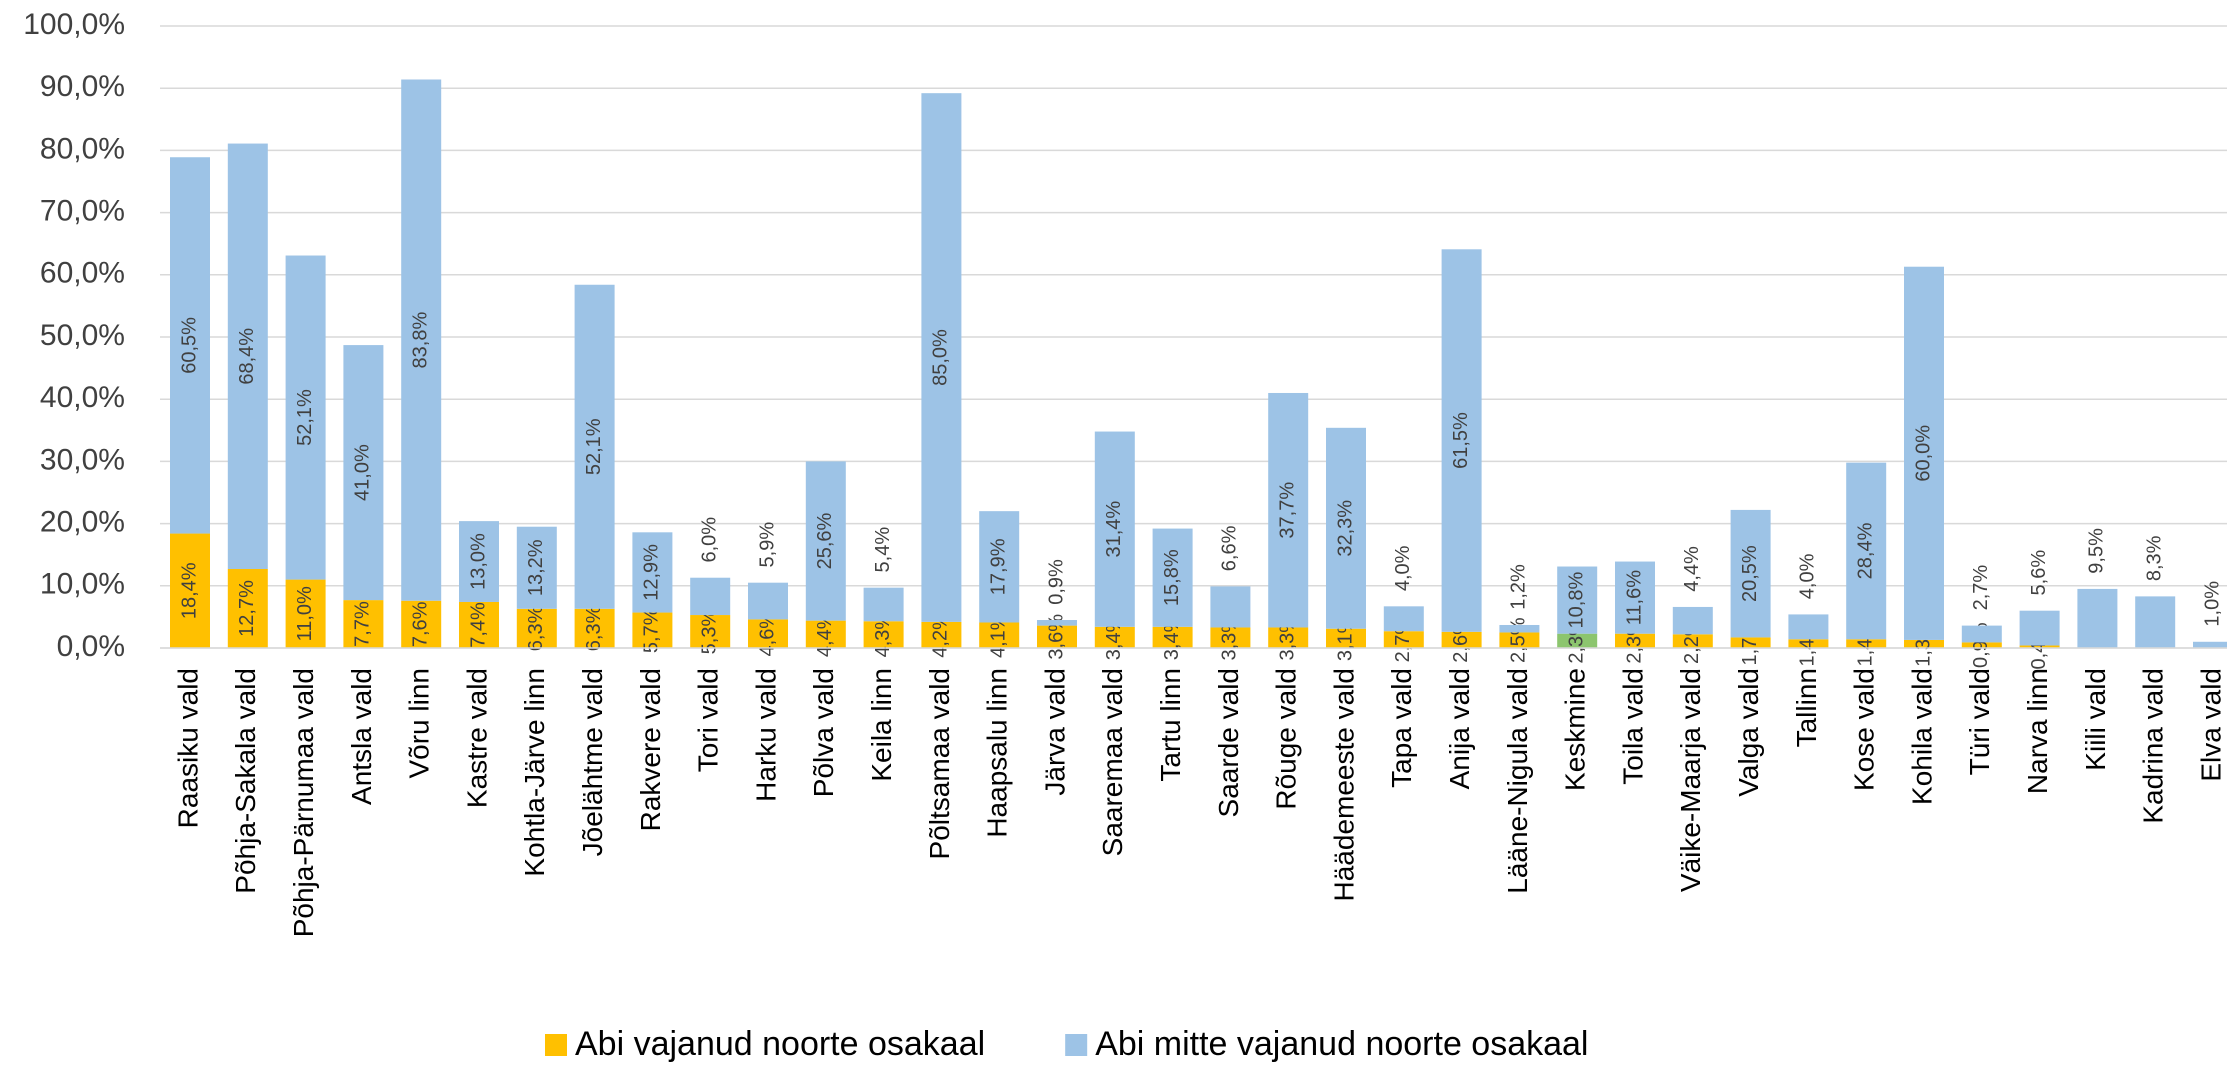 The image size is (2227, 1065). I want to click on x-tick-label: Narva linn, so click(2037, 731).